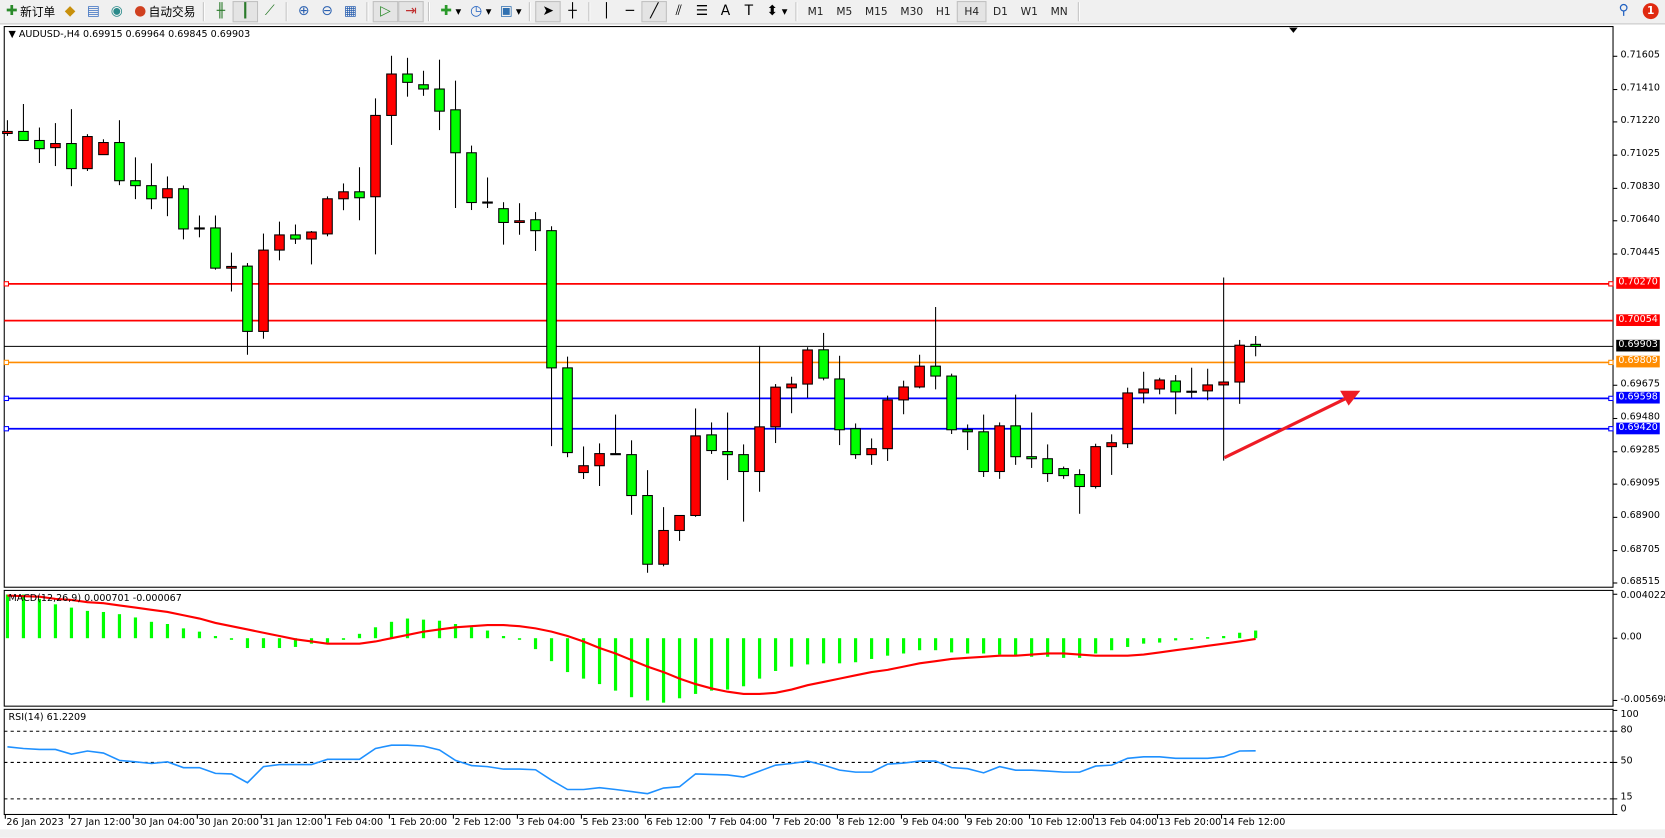 This screenshot has height=838, width=1665. Describe the element at coordinates (350, 11) in the screenshot. I see `tile-windows-button: ▦` at that location.